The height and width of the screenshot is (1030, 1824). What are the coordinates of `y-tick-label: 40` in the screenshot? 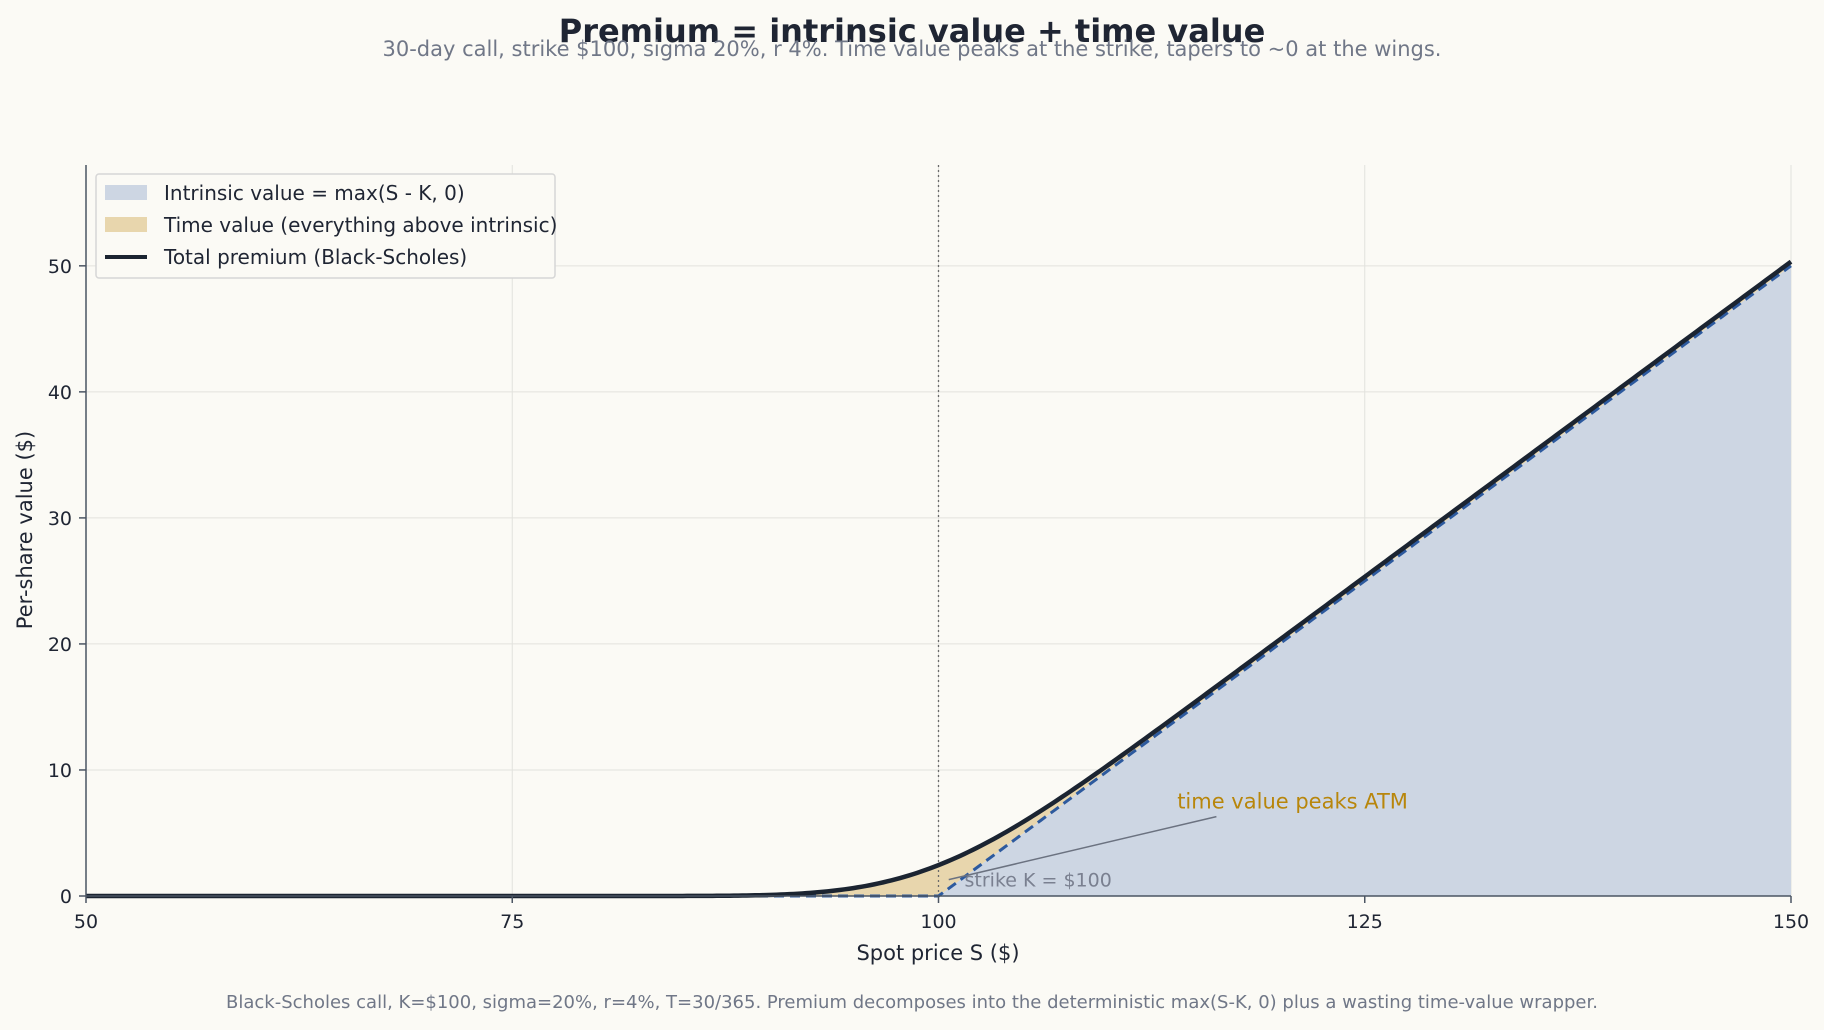 It's located at (60, 393).